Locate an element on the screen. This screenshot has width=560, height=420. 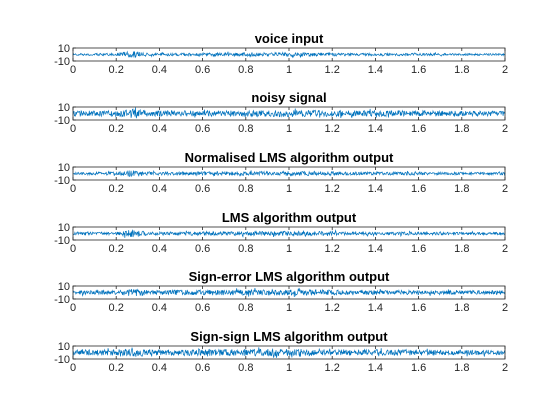
subplot-title: LMS algorithm output is located at coordinates (289, 217).